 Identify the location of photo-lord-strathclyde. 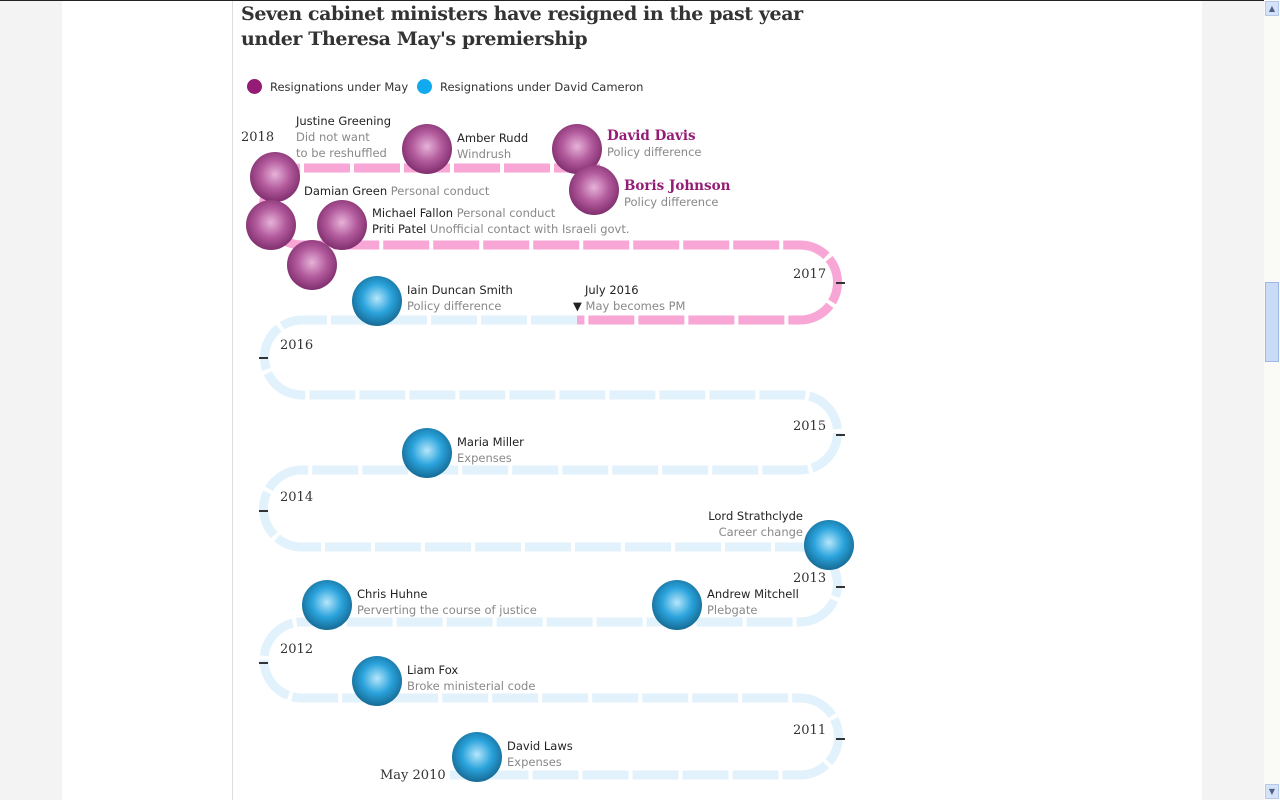
(829, 545).